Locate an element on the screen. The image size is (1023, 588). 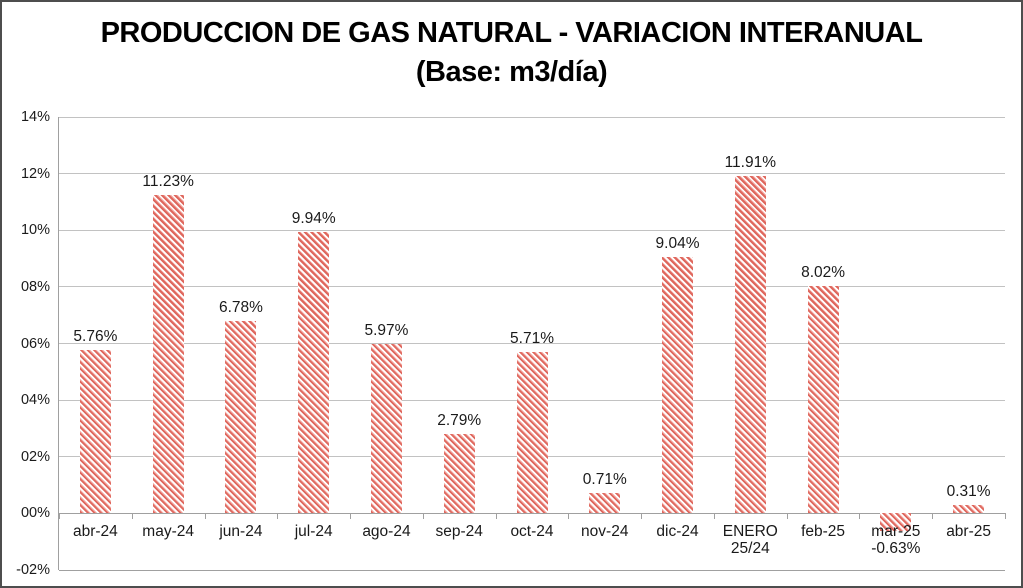
x-axis-category-label-line: -0.63% is located at coordinates (896, 548).